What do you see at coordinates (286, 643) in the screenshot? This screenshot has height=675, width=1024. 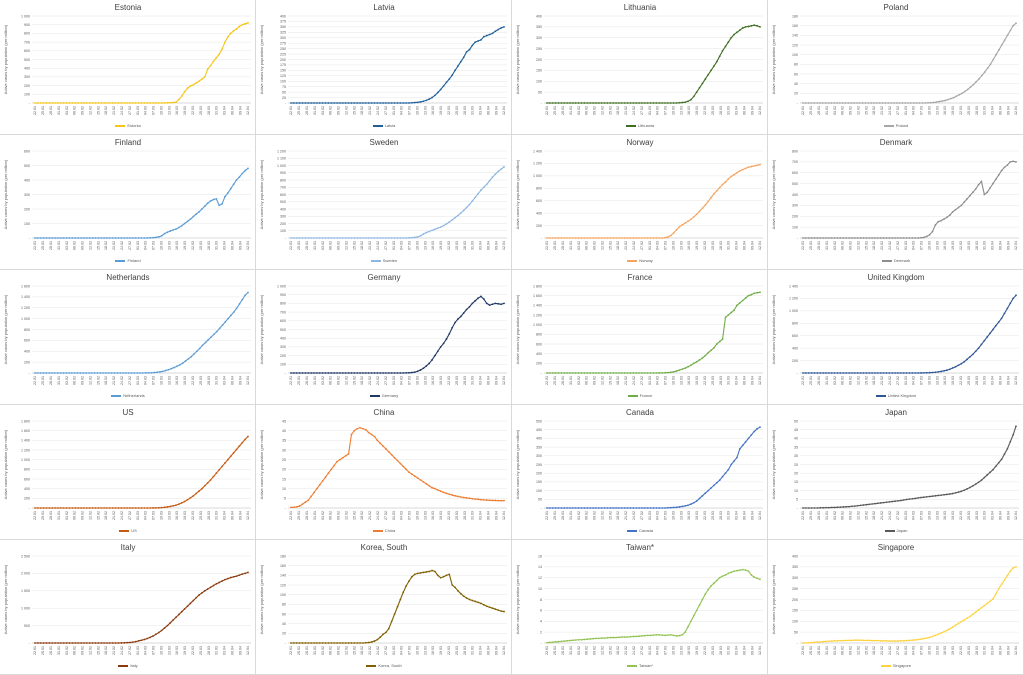 I see `y-tick-label: -` at bounding box center [286, 643].